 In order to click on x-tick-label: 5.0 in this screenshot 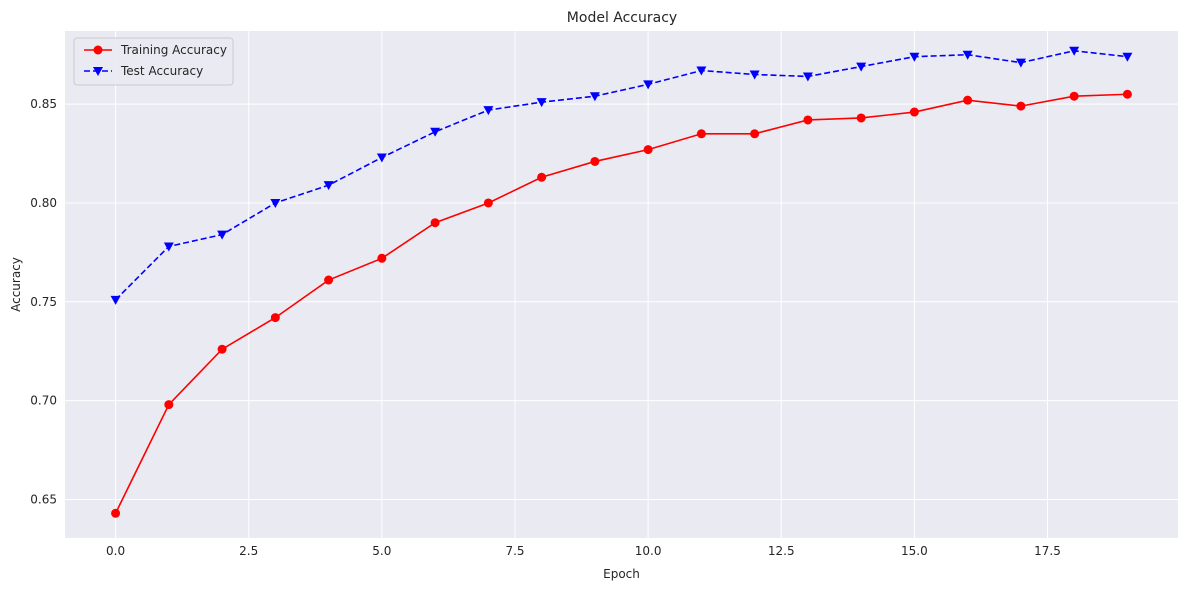, I will do `click(381, 551)`.